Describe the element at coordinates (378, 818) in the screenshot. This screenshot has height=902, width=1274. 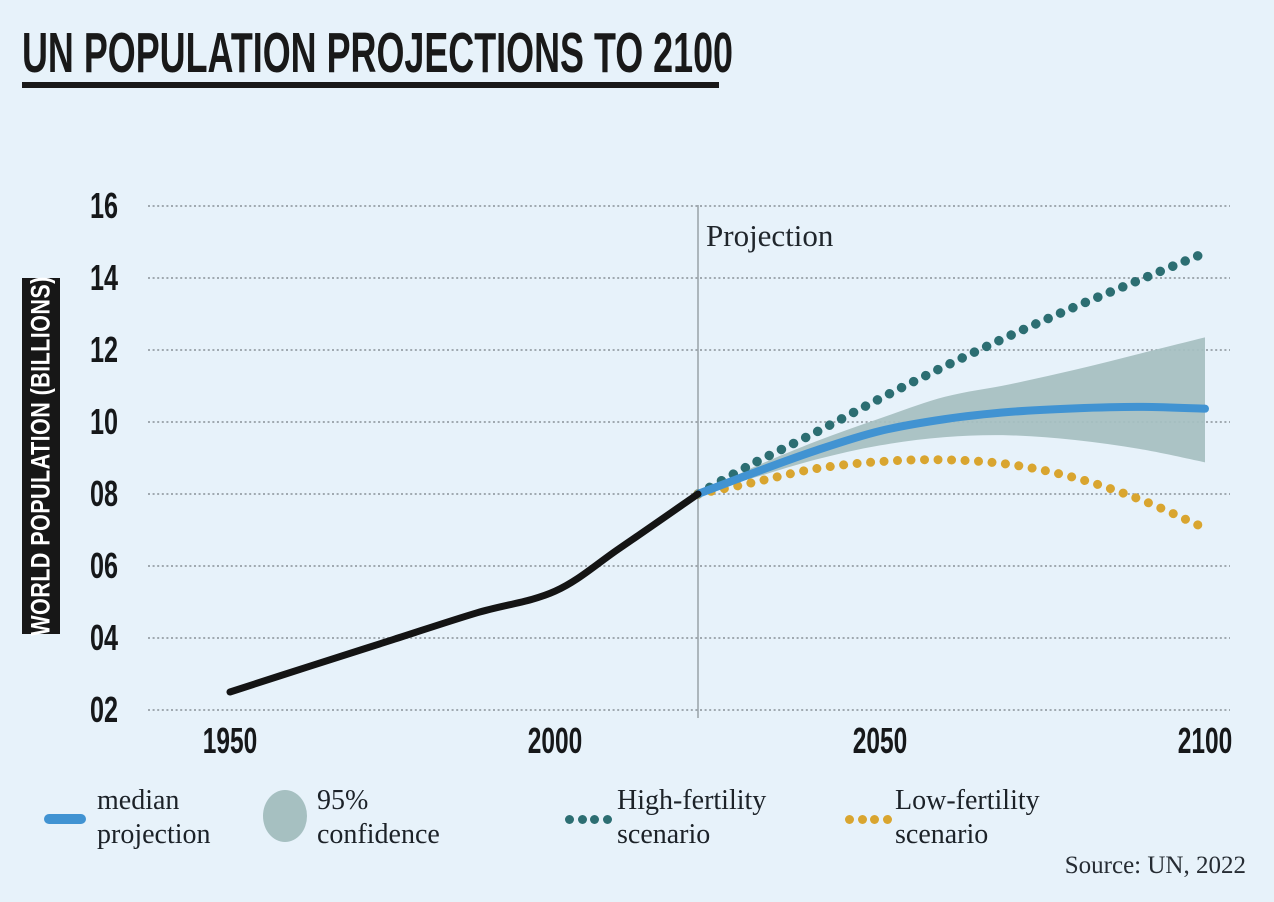
I see `legend-label-95-: 95% confidence` at that location.